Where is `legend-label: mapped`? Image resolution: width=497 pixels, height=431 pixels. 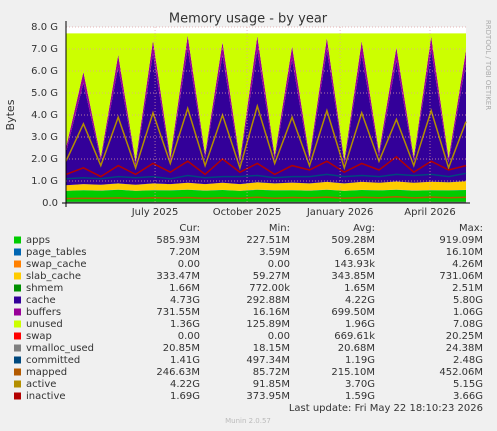 legend-label: mapped is located at coordinates (46, 372).